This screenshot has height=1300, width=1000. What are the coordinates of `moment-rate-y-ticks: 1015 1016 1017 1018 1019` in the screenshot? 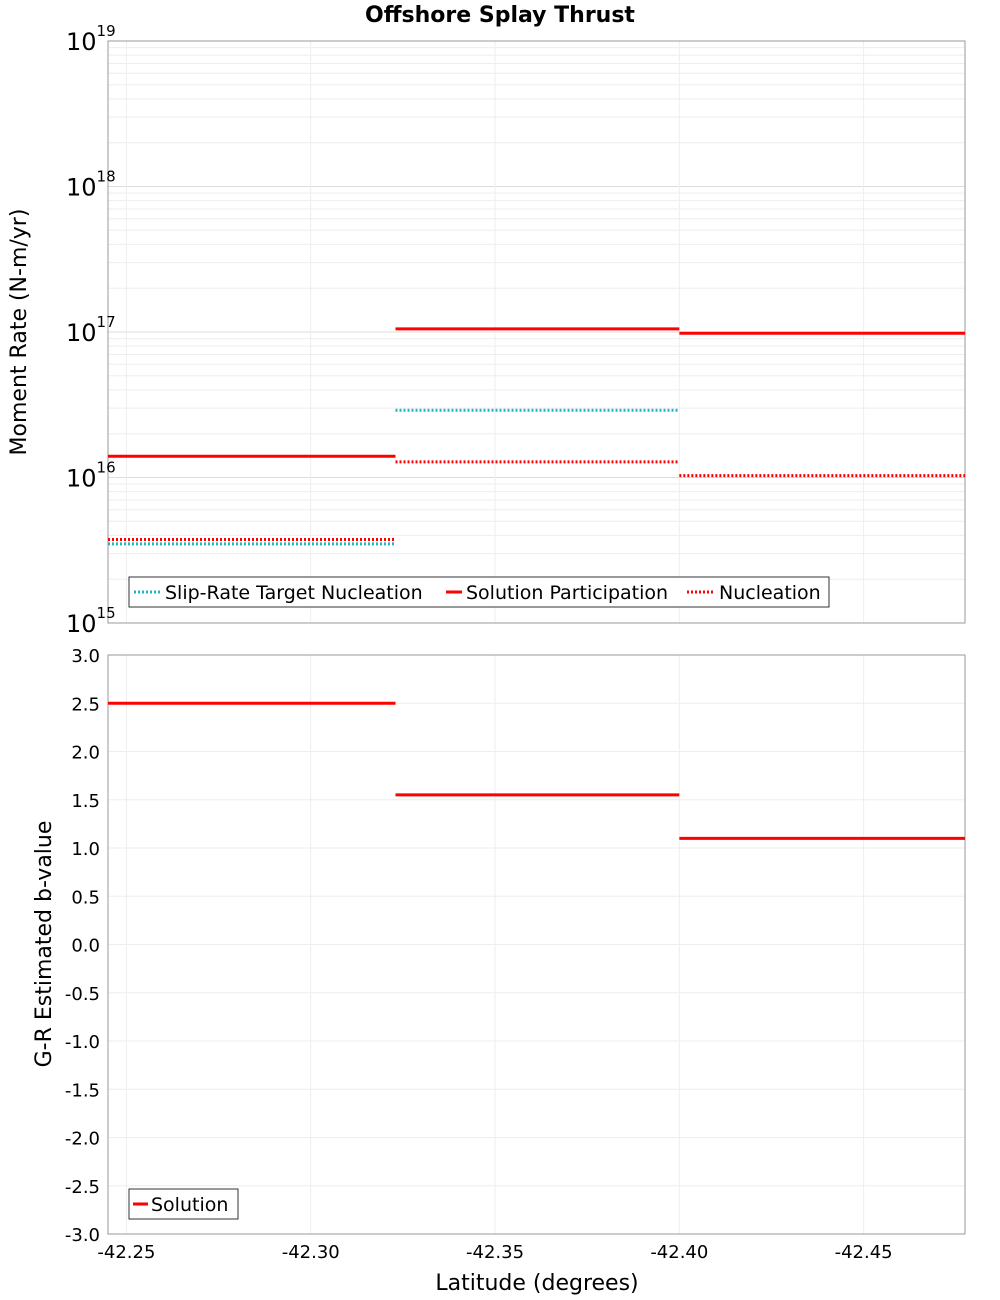 It's located at (91, 330).